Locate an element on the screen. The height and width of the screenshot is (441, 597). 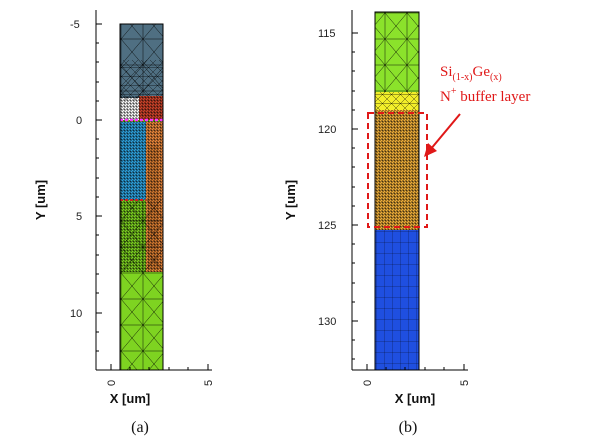
y-tick-label-a-0: -5 is located at coordinates (75, 25).